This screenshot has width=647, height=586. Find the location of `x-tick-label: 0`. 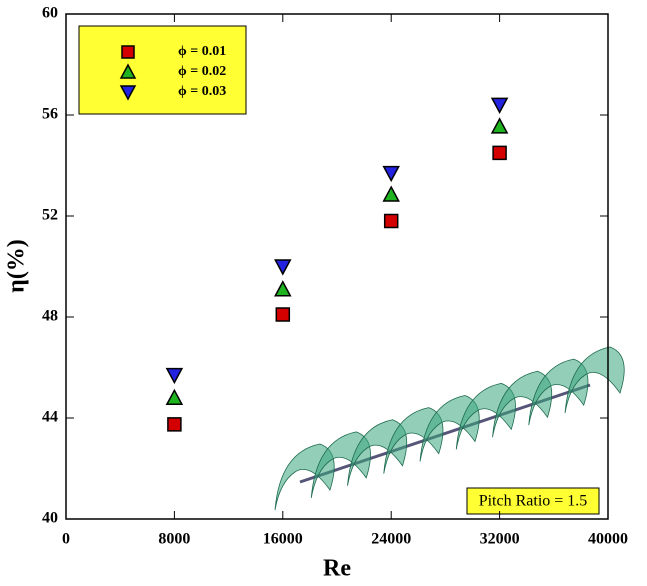

x-tick-label: 0 is located at coordinates (66, 539).